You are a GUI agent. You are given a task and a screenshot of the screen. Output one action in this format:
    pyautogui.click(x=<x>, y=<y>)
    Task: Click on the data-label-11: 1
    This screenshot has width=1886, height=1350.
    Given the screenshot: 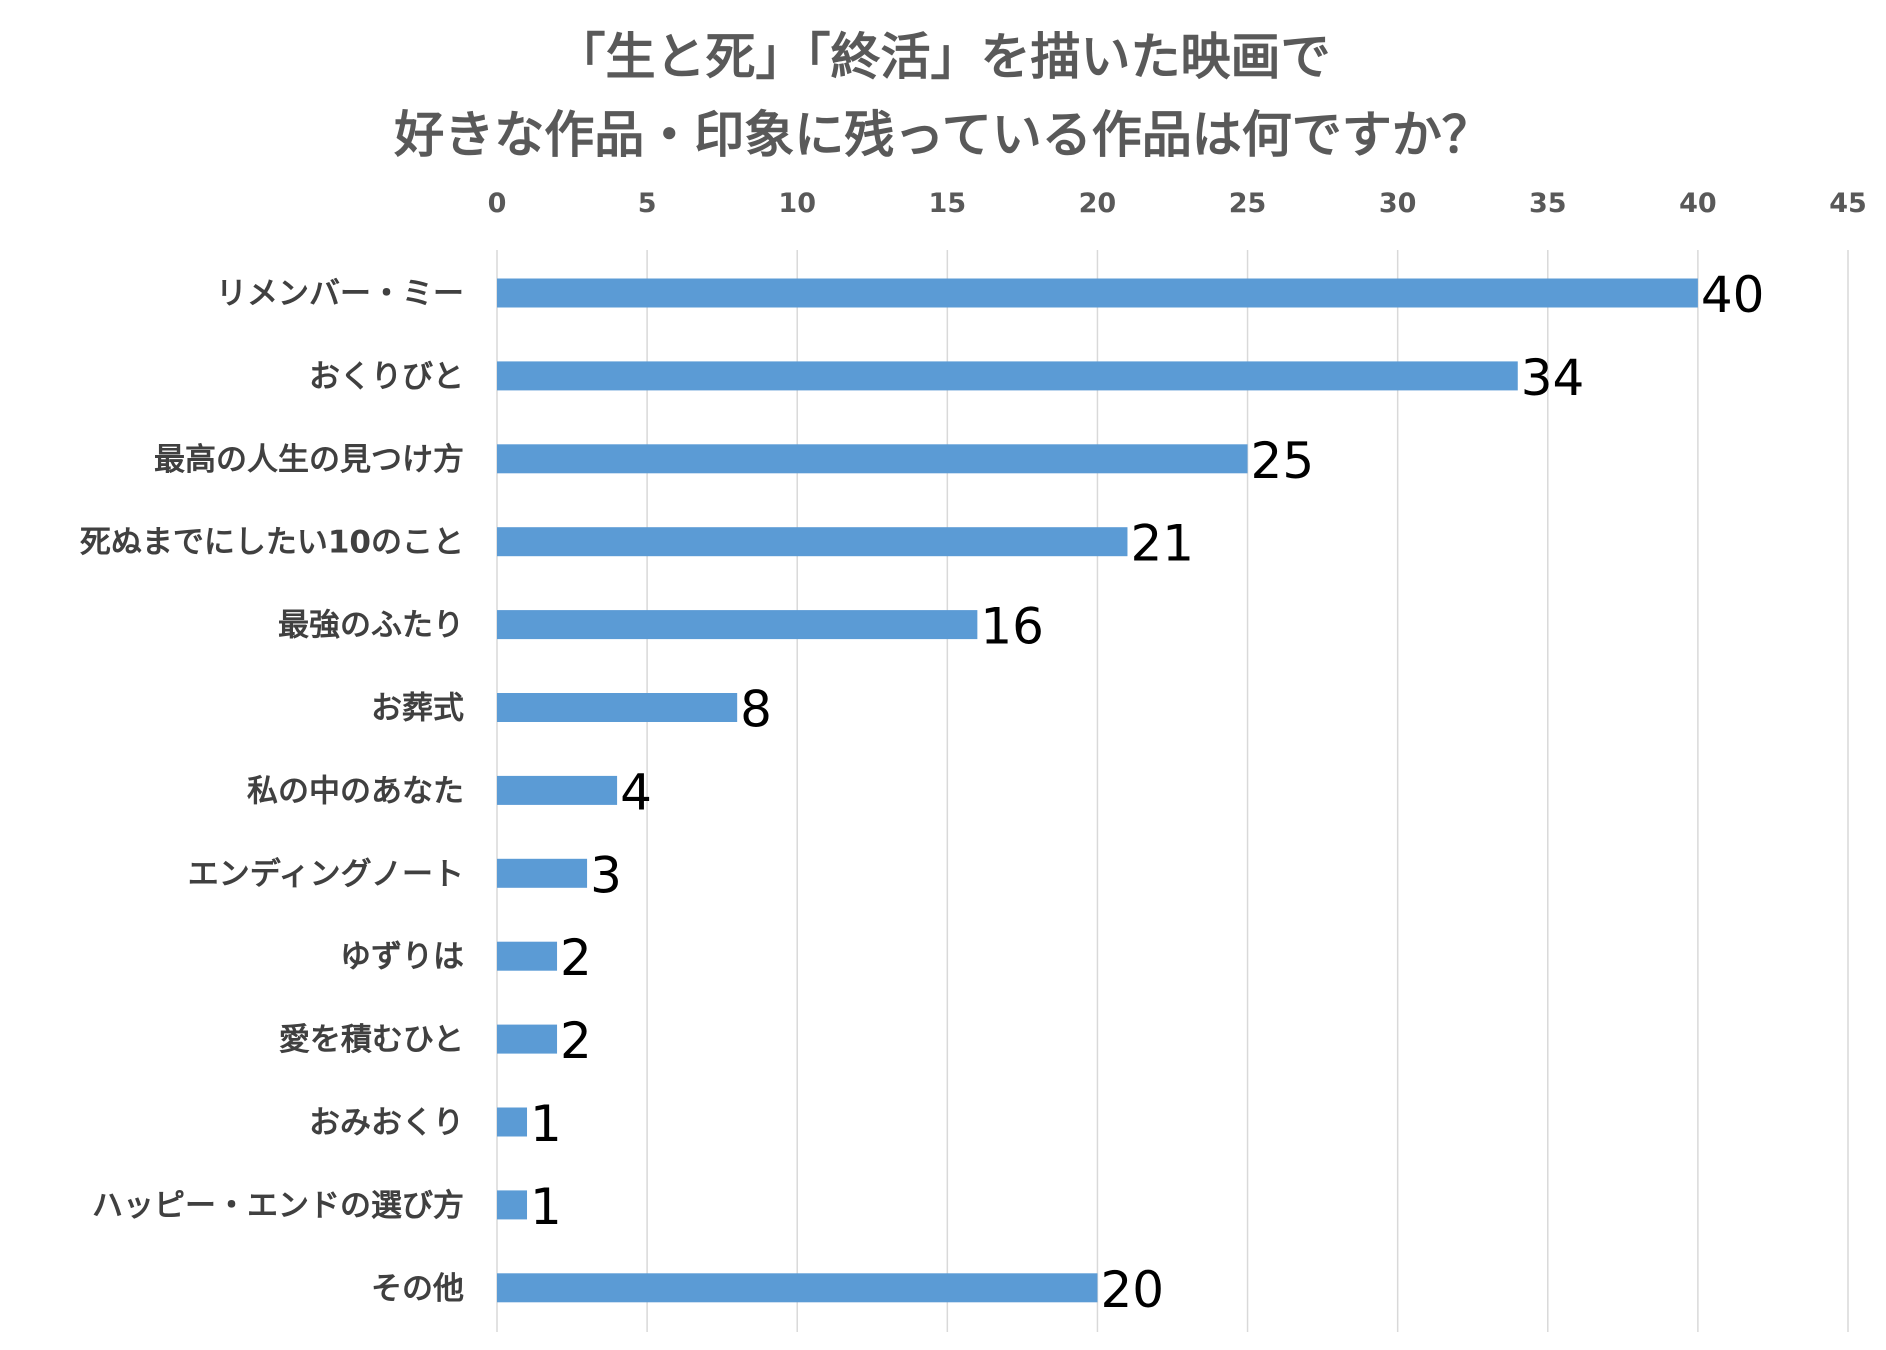 What is the action you would take?
    pyautogui.click(x=546, y=1124)
    